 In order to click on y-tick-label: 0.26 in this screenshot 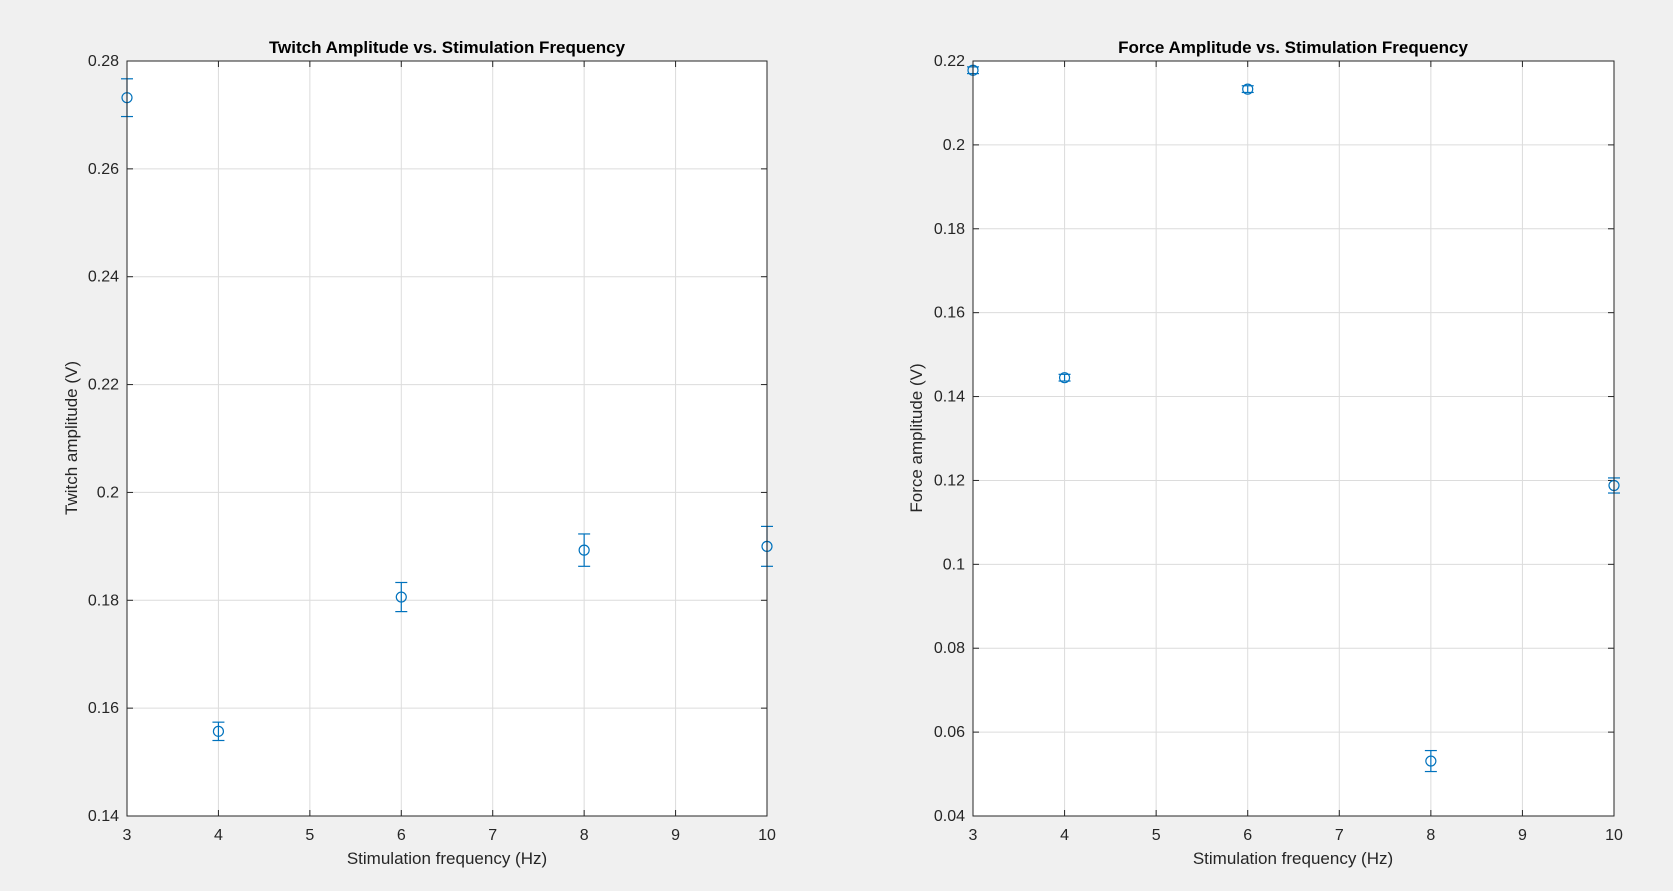, I will do `click(103, 169)`.